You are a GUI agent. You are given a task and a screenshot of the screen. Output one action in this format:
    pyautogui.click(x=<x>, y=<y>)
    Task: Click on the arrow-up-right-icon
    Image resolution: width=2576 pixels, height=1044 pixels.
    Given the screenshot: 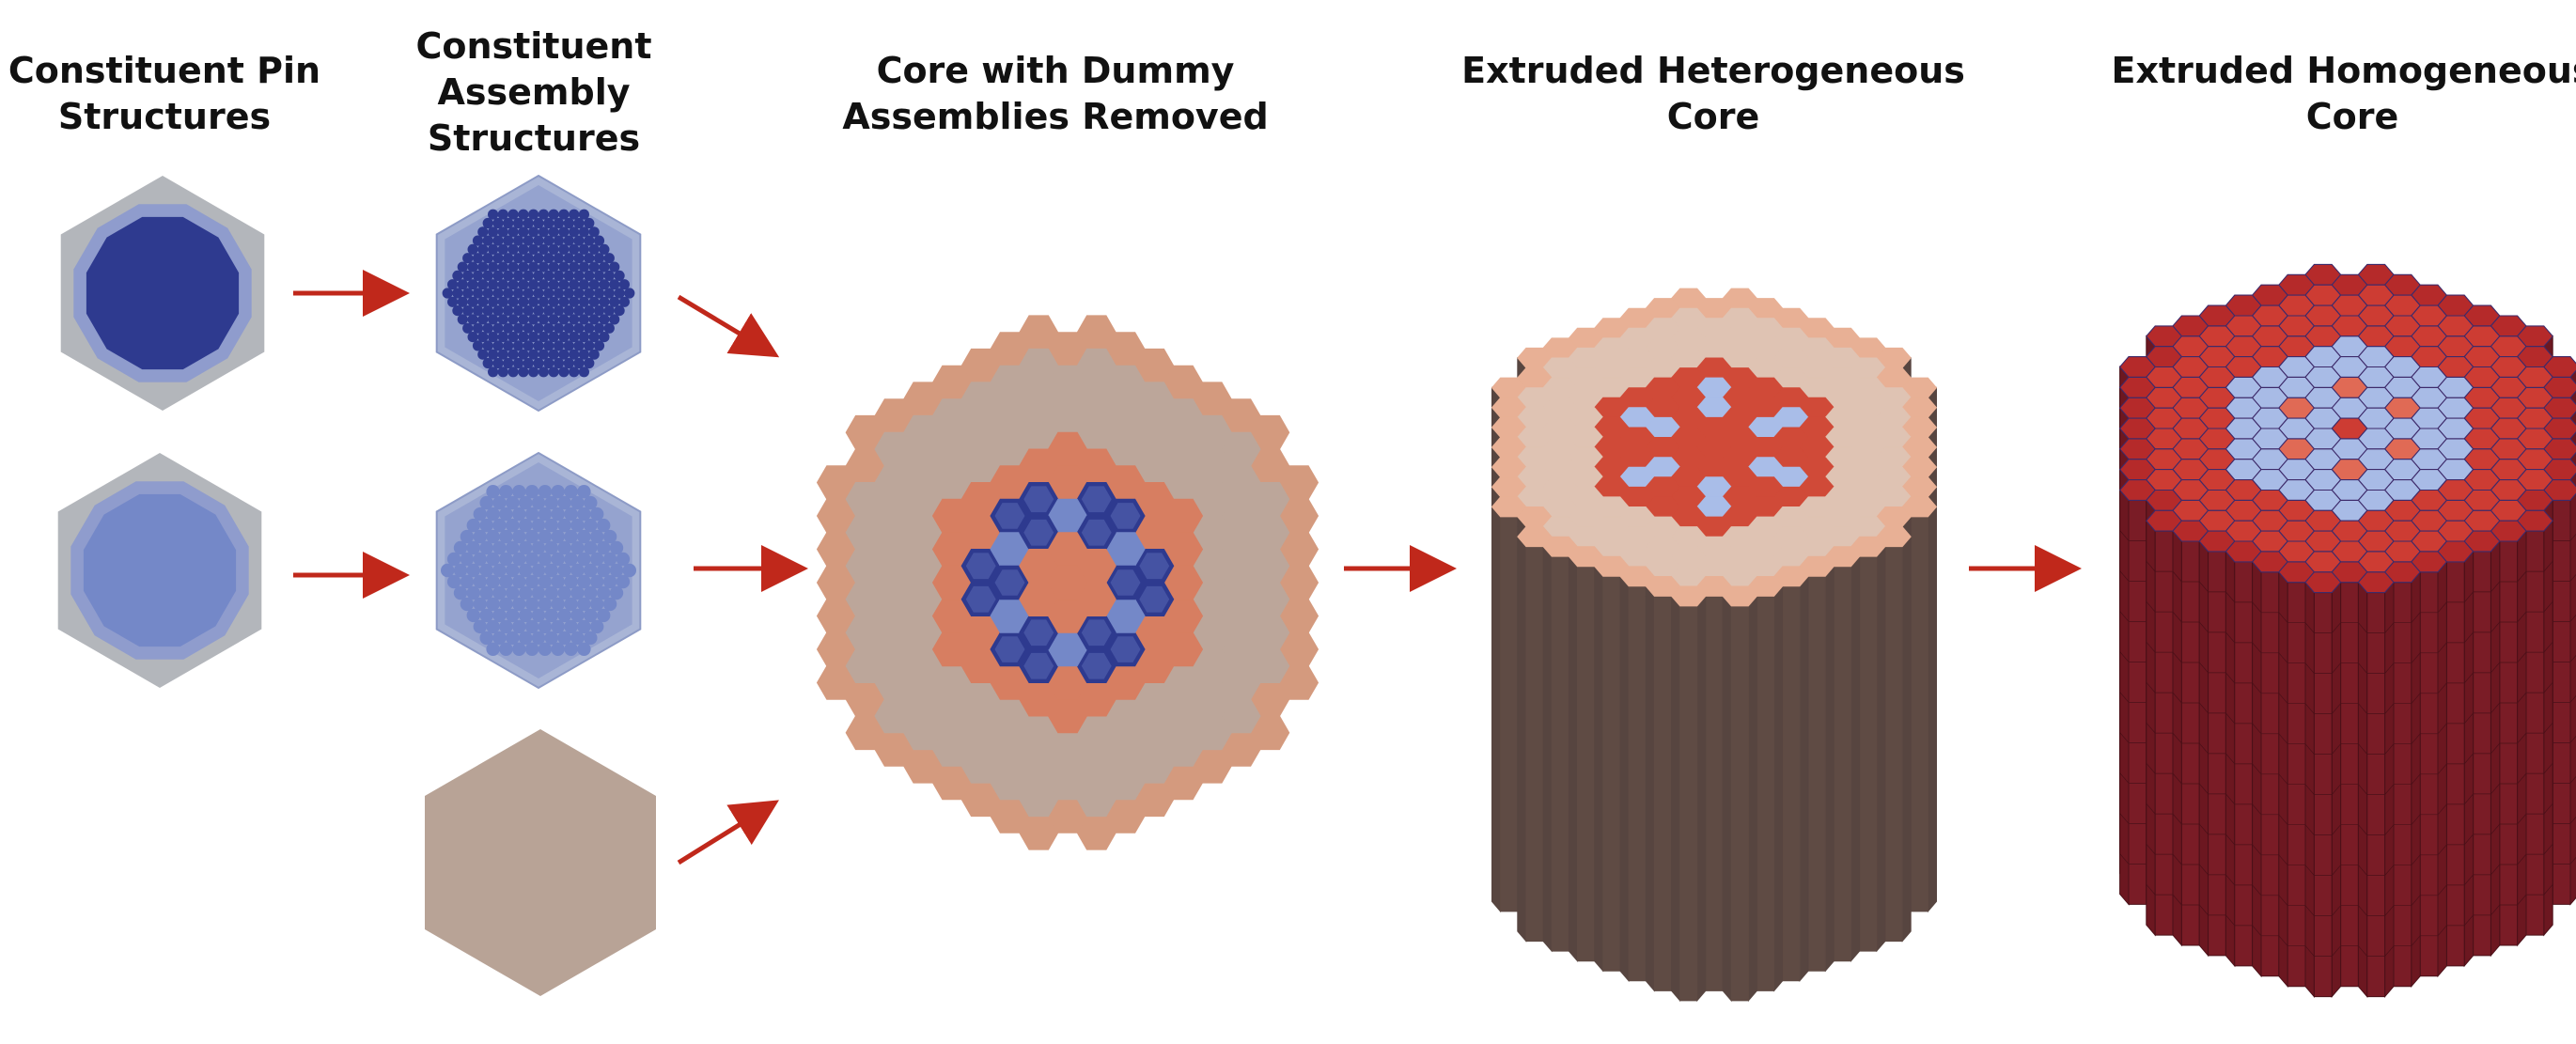 What is the action you would take?
    pyautogui.click(x=728, y=832)
    